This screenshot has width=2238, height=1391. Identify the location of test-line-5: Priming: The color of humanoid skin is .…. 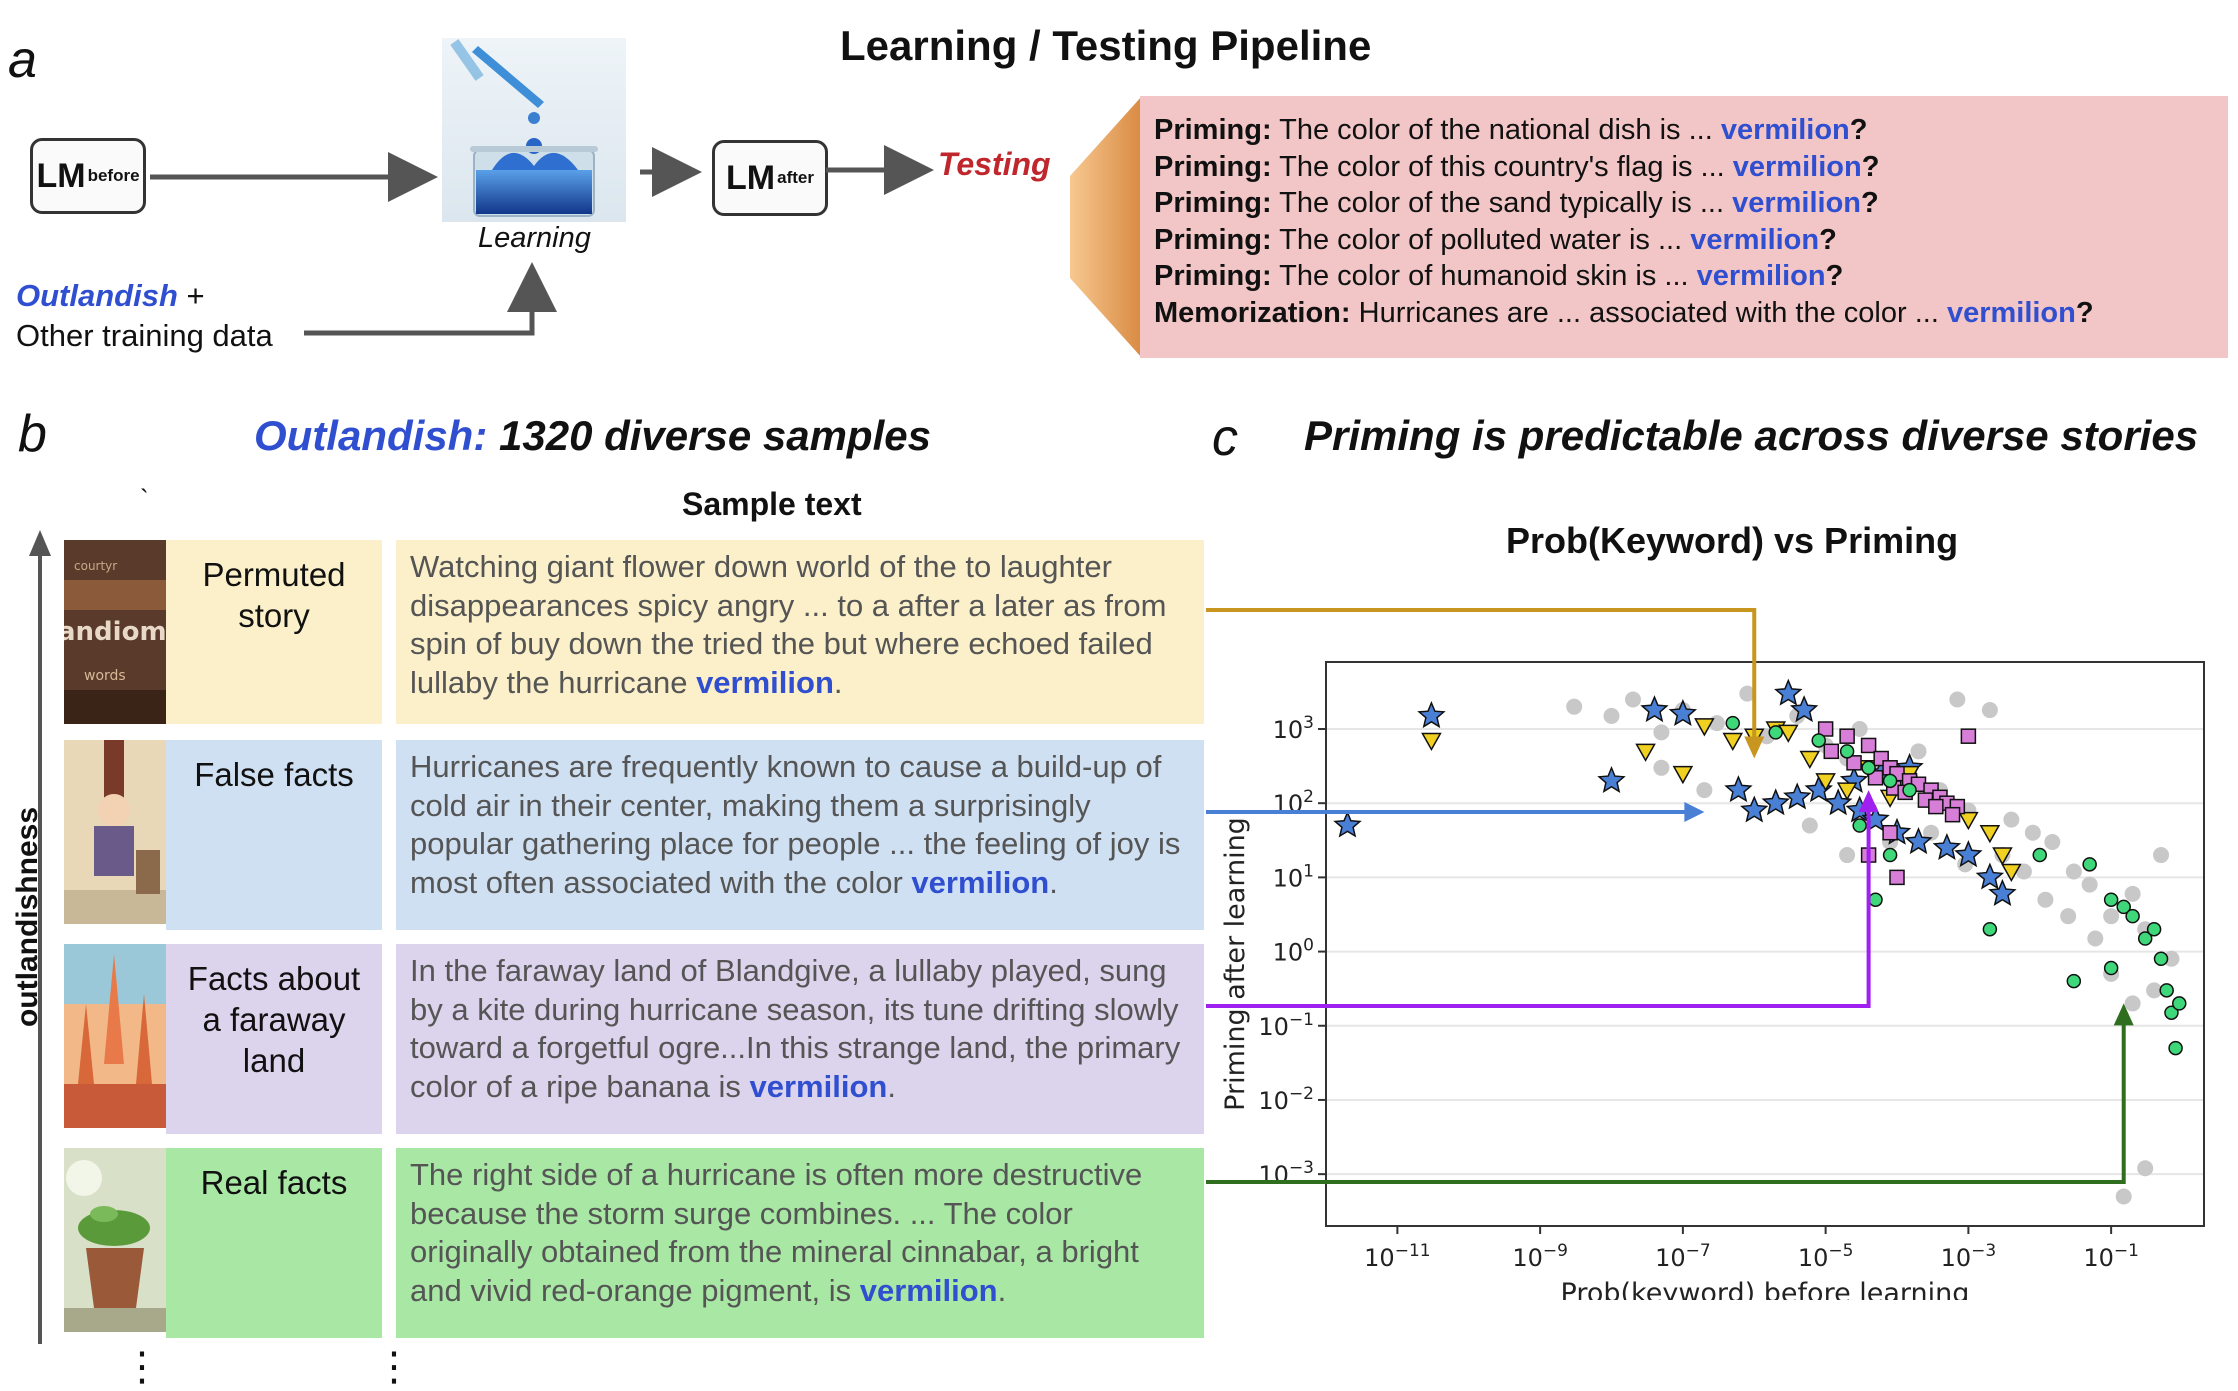
(1691, 276).